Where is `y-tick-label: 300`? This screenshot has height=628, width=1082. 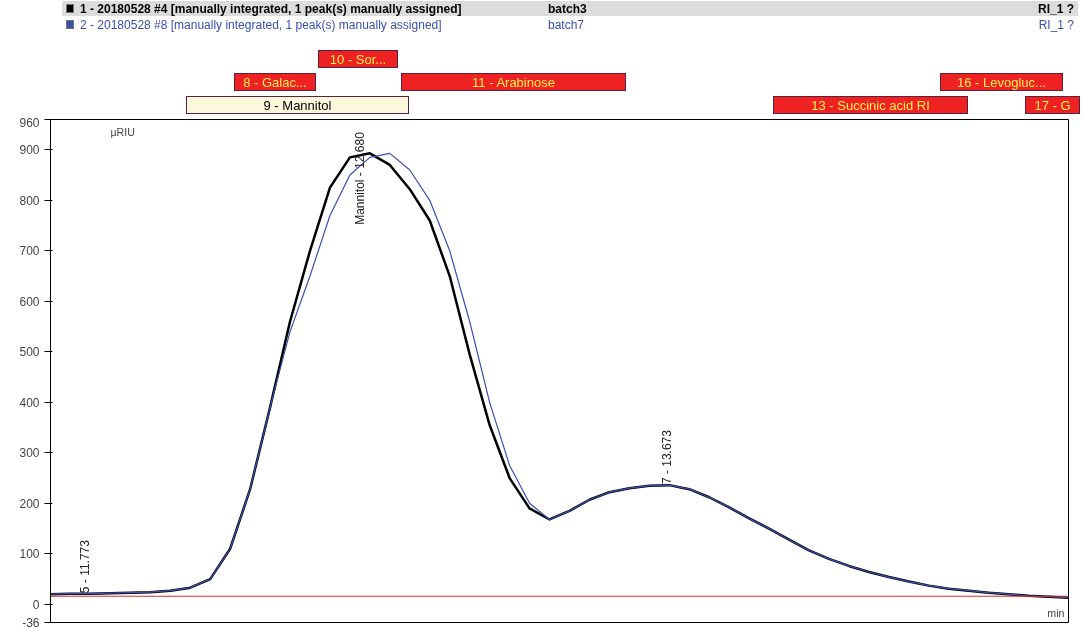 y-tick-label: 300 is located at coordinates (29, 453).